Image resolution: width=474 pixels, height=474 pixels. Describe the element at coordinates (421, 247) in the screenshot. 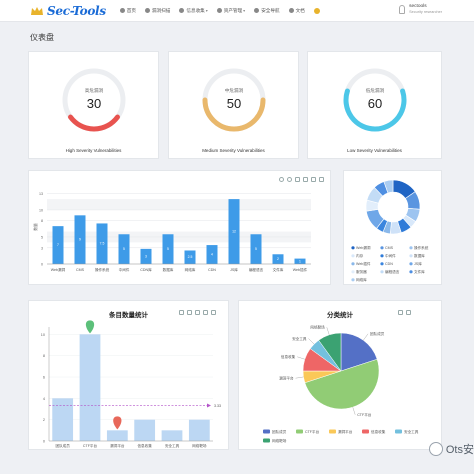

I see `legend-label: 操作系统` at that location.